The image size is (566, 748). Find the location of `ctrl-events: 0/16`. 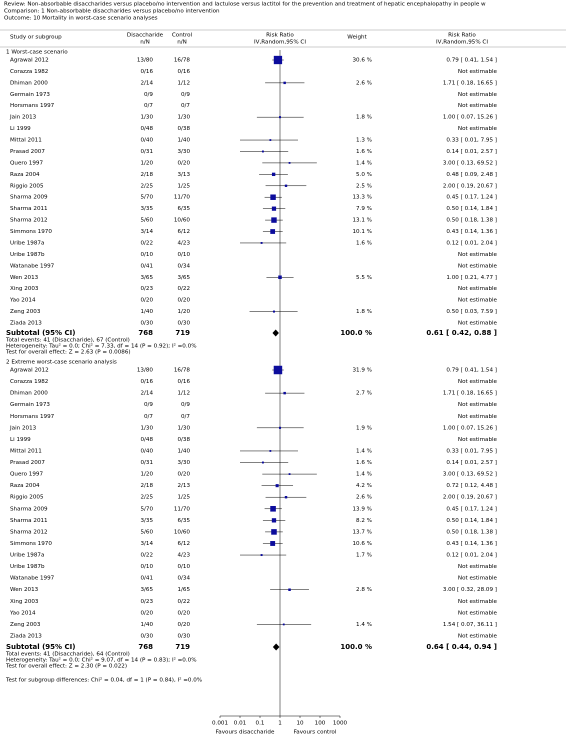

ctrl-events: 0/16 is located at coordinates (183, 72).